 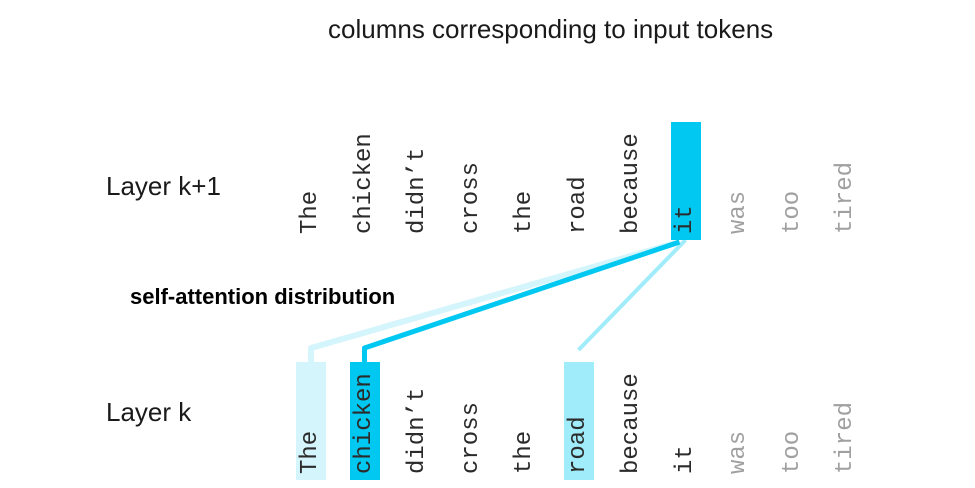 What do you see at coordinates (686, 421) in the screenshot?
I see `lower-token-7: it` at bounding box center [686, 421].